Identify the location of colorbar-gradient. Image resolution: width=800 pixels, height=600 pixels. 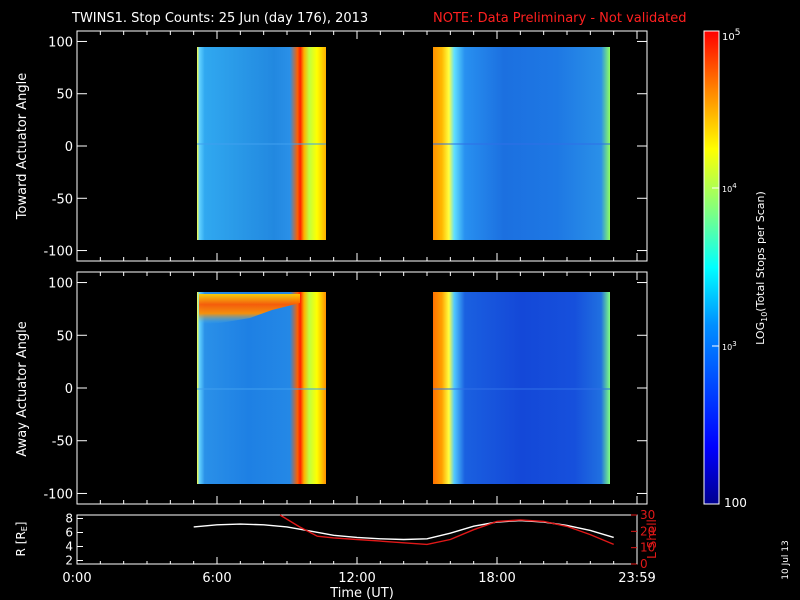
(711, 267).